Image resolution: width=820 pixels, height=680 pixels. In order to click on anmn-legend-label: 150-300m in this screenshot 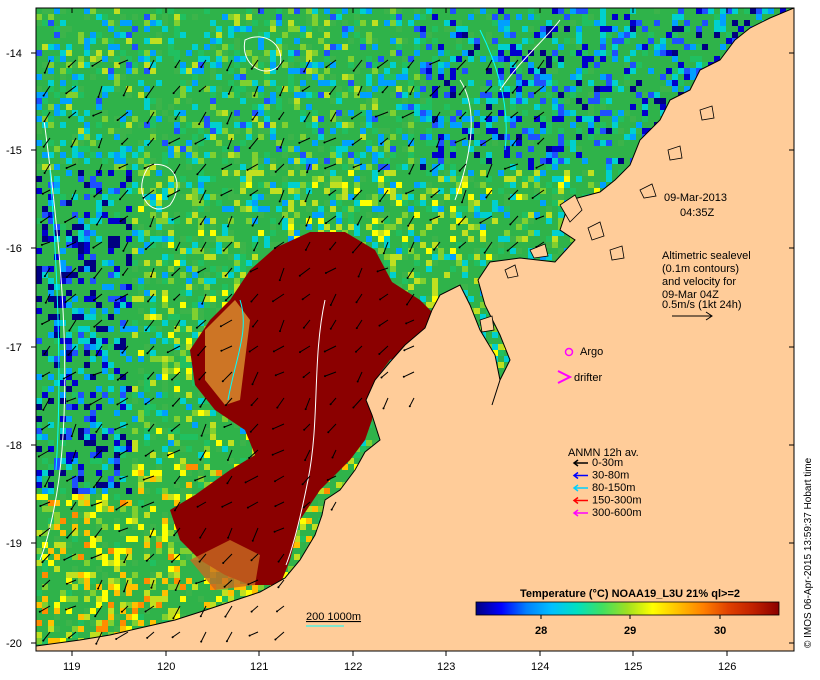, I will do `click(617, 501)`.